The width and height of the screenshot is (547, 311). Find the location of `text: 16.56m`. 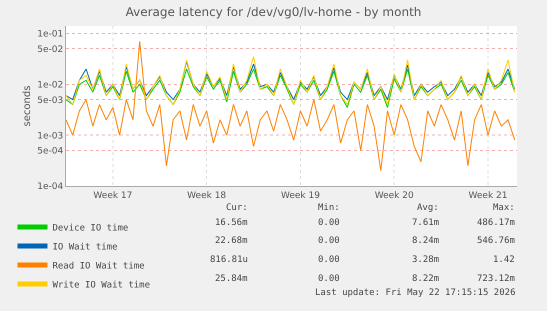

text: 16.56m is located at coordinates (231, 223).